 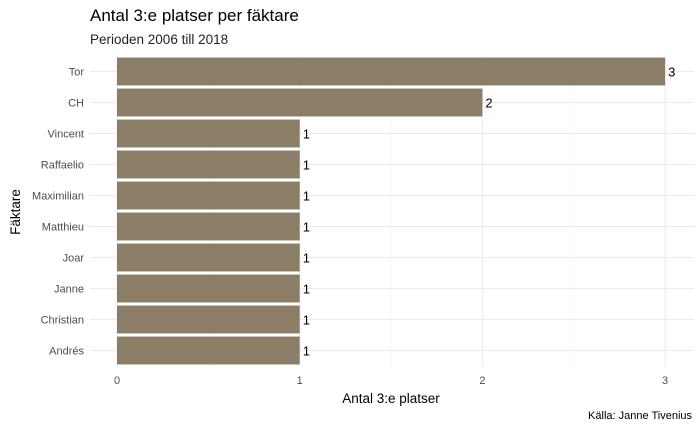 I want to click on y-tick-label: Andrés, so click(x=66, y=352).